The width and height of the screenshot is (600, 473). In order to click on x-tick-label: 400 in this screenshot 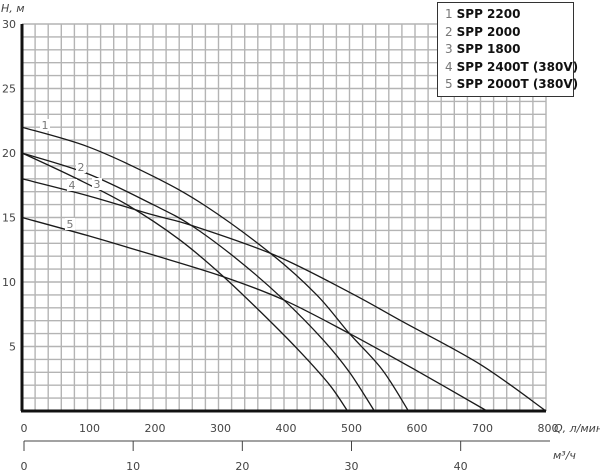, I will do `click(286, 428)`.